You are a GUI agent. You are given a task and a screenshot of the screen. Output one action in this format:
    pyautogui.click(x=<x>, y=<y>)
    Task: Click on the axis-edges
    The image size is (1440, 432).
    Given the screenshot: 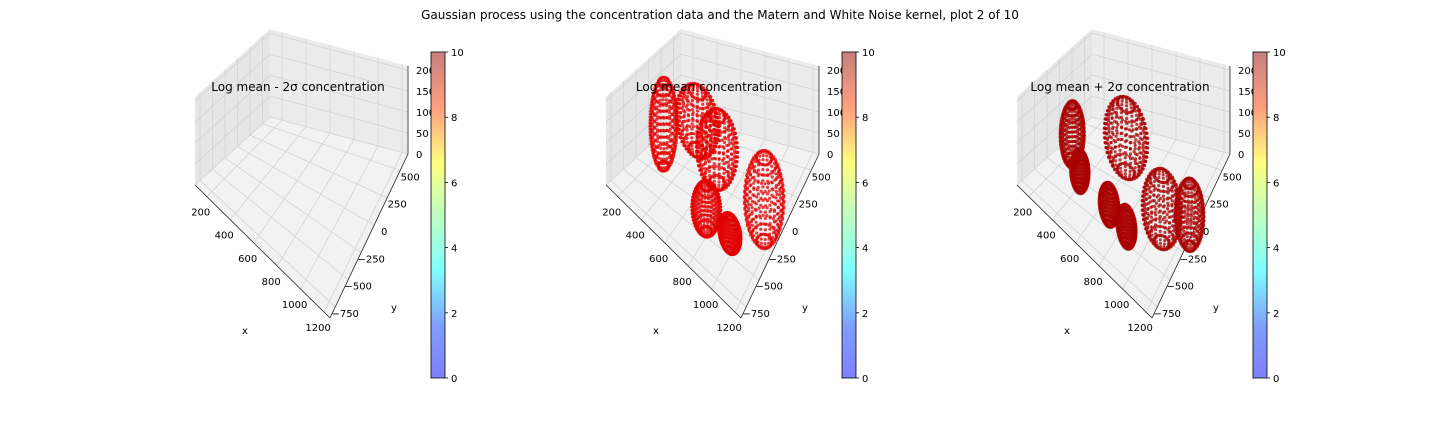 What is the action you would take?
    pyautogui.click(x=712, y=192)
    